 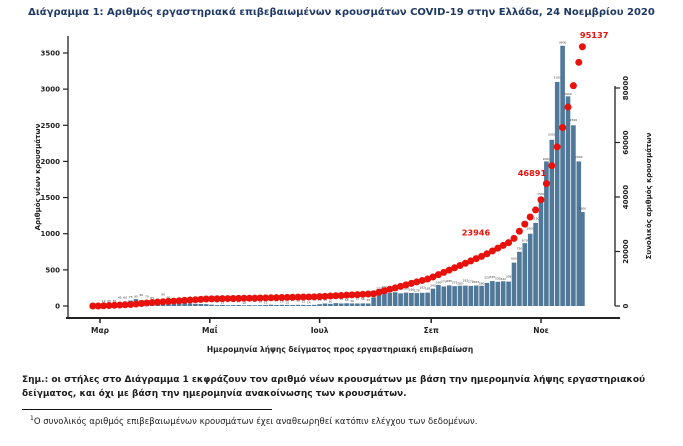 What do you see at coordinates (541, 194) in the screenshot?
I see `bar-value-label: 1500` at bounding box center [541, 194].